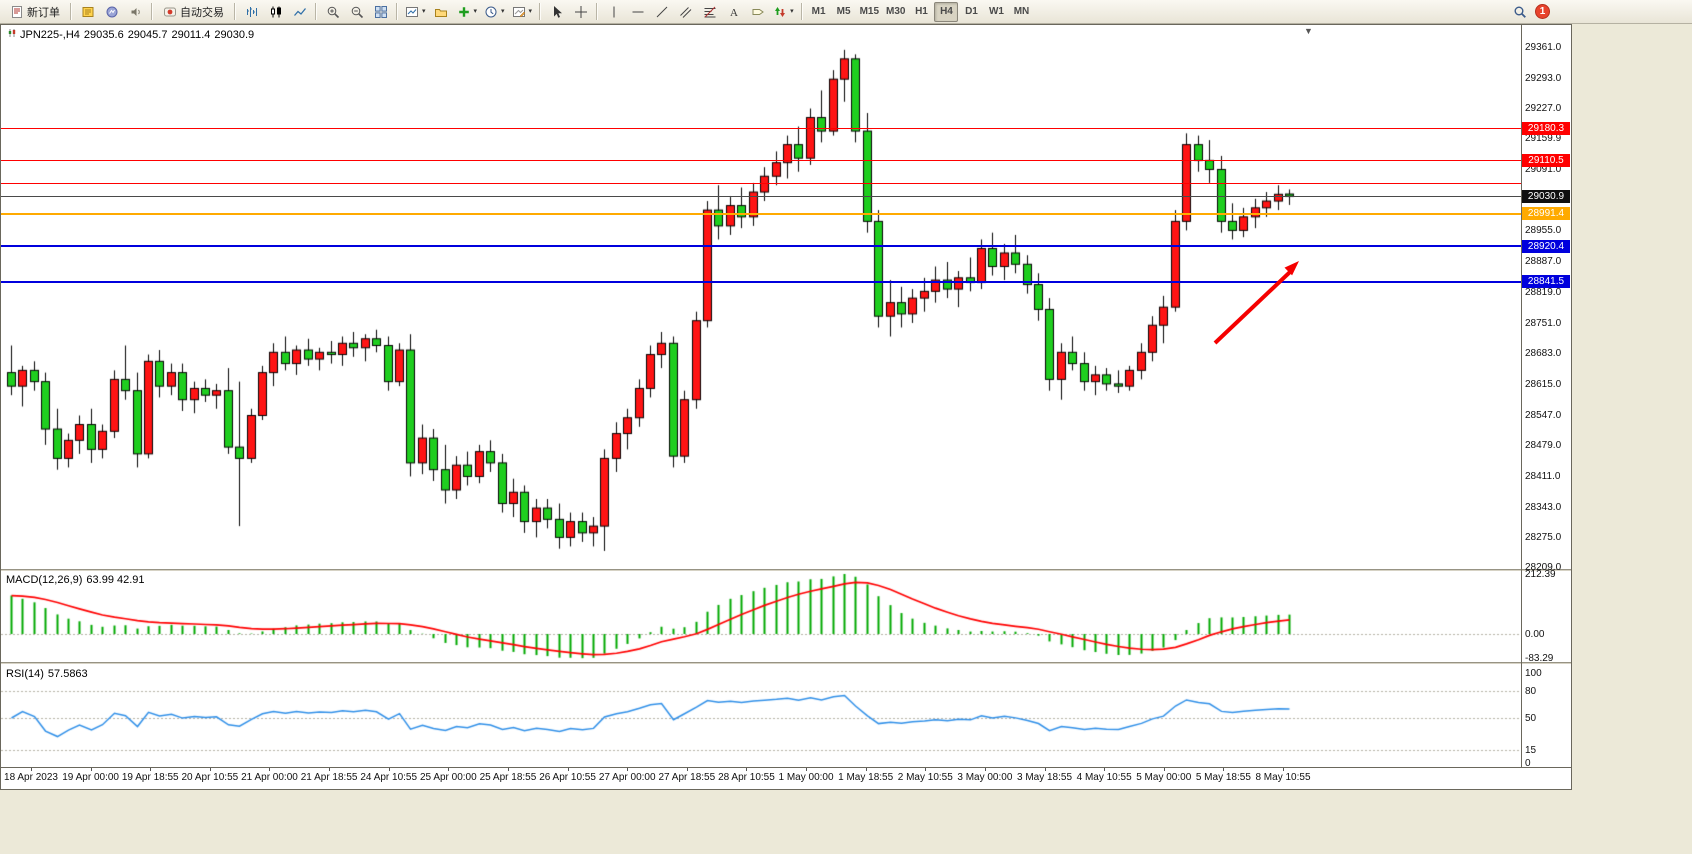 The height and width of the screenshot is (854, 1692). Describe the element at coordinates (17, 12) in the screenshot. I see `new-order-icon` at that location.